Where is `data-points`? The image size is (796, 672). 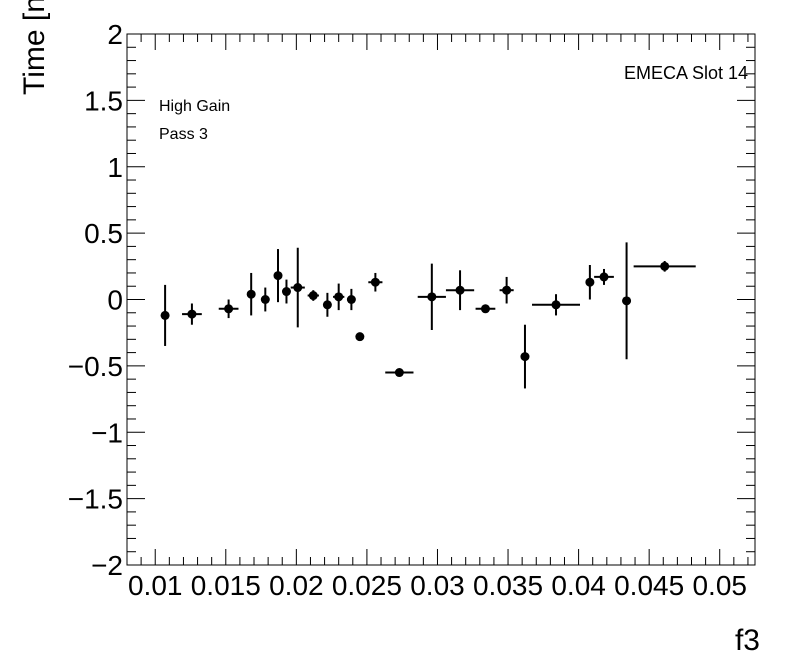
data-points is located at coordinates (428, 315).